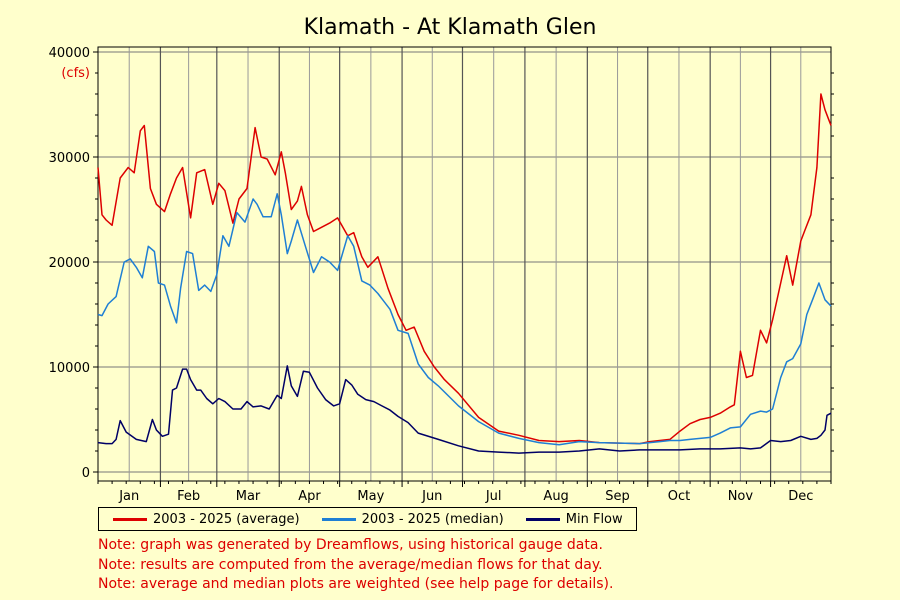  I want to click on legend-item-average: 2003 - 2025 (average), so click(206, 519).